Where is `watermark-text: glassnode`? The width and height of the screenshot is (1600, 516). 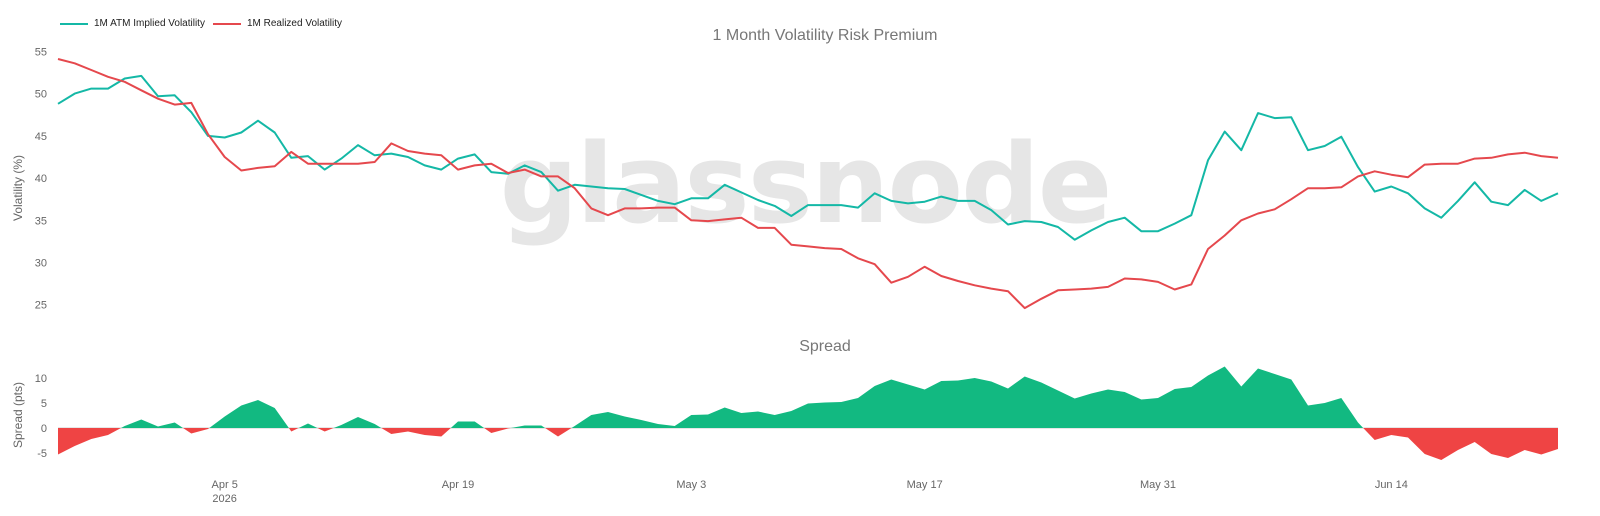
watermark-text: glassnode is located at coordinates (805, 184).